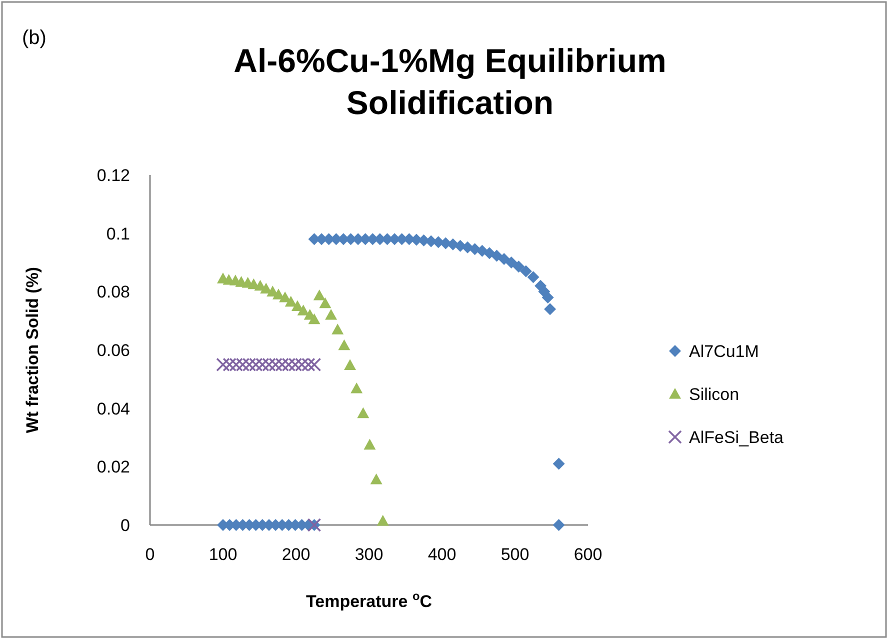  What do you see at coordinates (113, 175) in the screenshot?
I see `y-tick-label: 0.12` at bounding box center [113, 175].